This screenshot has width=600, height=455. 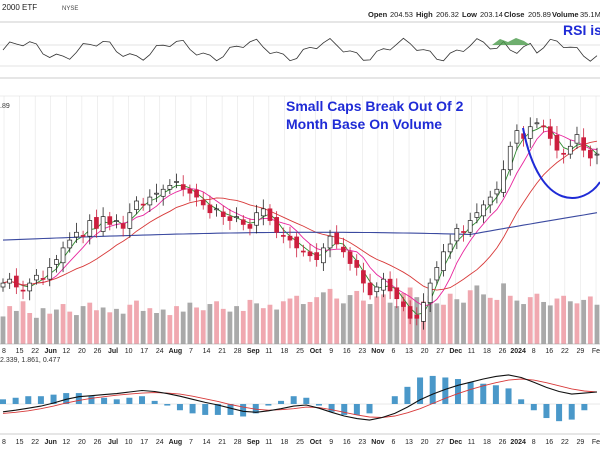 What do you see at coordinates (191, 442) in the screenshot?
I see `tick-label-bottom: 7` at bounding box center [191, 442].